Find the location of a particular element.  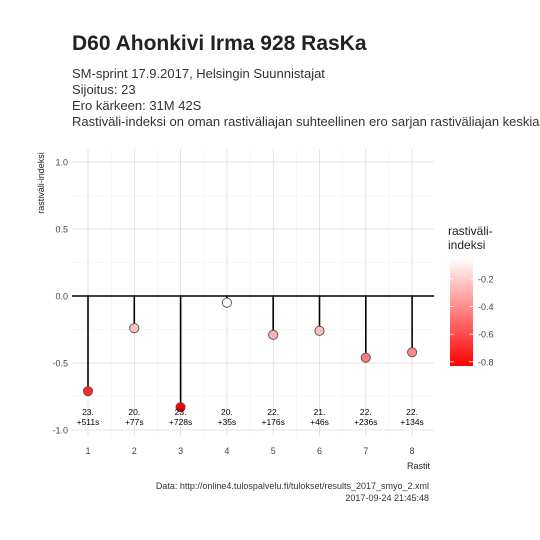

point-time-label: +77s is located at coordinates (134, 422).